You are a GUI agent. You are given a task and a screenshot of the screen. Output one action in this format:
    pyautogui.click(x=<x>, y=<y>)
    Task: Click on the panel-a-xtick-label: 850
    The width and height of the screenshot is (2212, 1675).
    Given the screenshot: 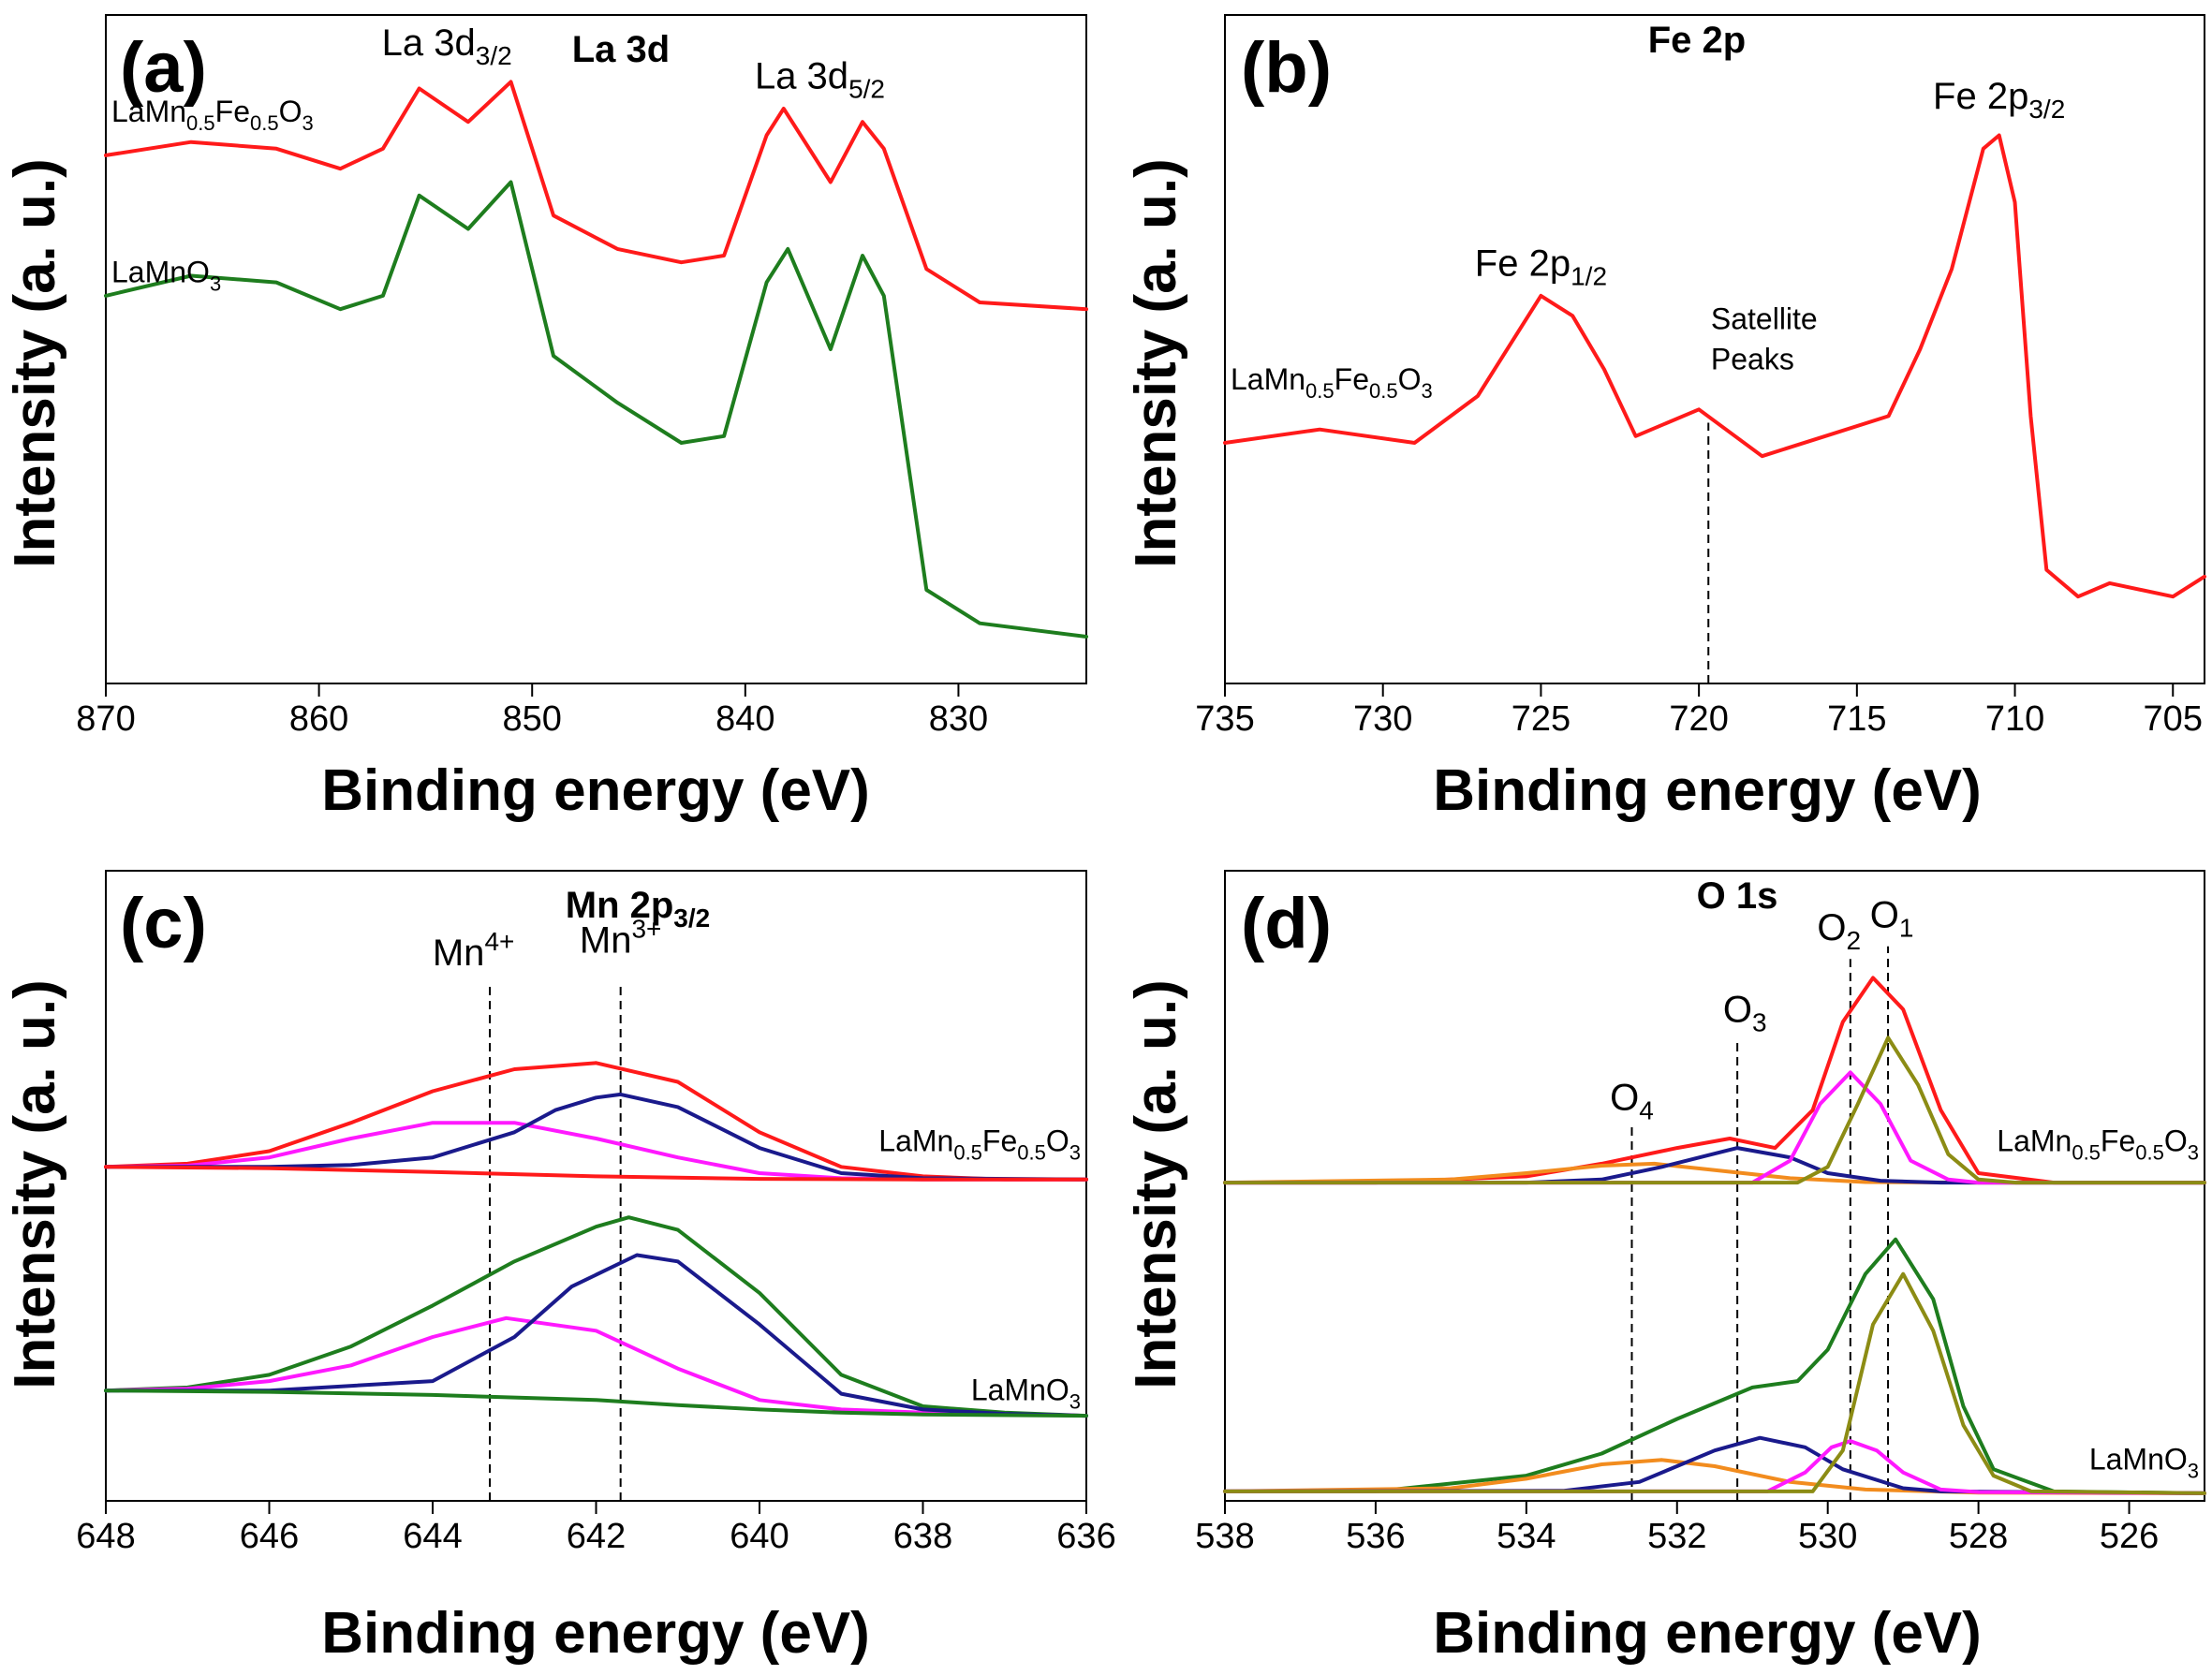 What is the action you would take?
    pyautogui.click(x=532, y=719)
    